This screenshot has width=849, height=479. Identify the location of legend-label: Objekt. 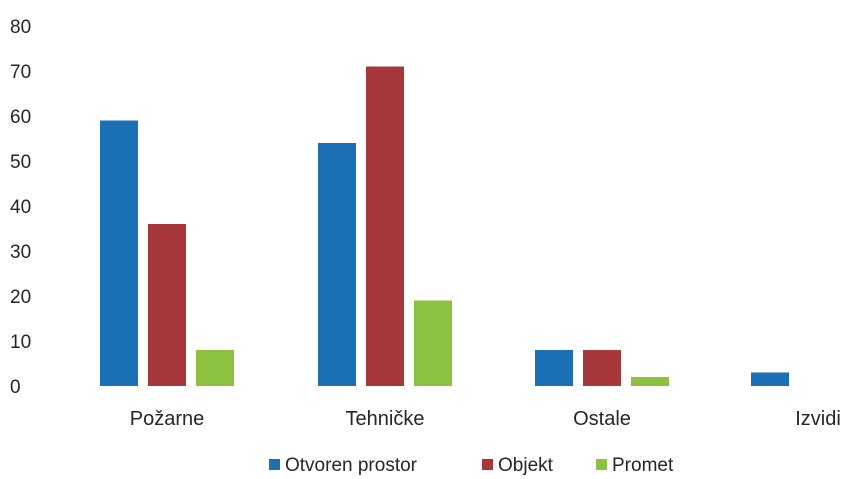
(526, 465).